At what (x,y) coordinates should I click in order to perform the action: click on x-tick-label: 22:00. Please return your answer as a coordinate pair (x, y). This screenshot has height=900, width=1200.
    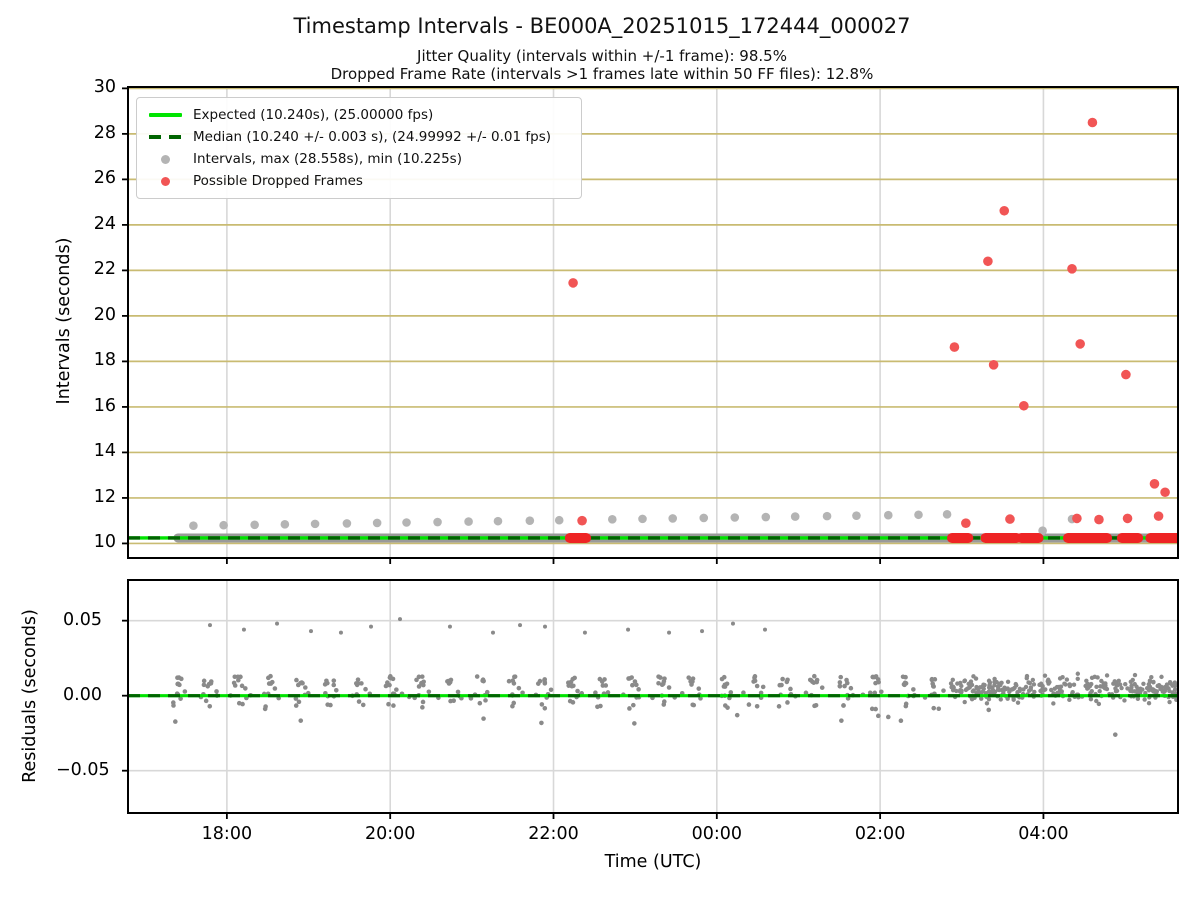
    Looking at the image, I should click on (553, 834).